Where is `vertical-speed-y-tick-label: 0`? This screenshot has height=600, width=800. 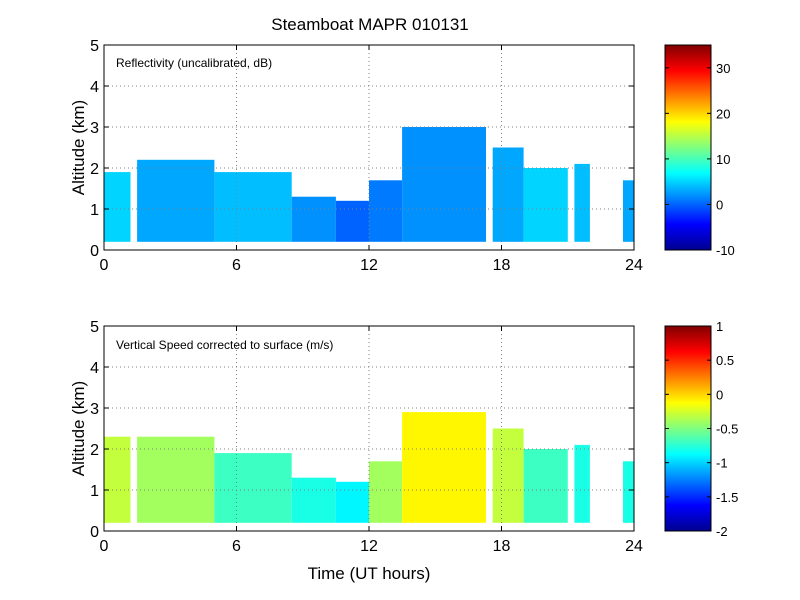
vertical-speed-y-tick-label: 0 is located at coordinates (94, 532).